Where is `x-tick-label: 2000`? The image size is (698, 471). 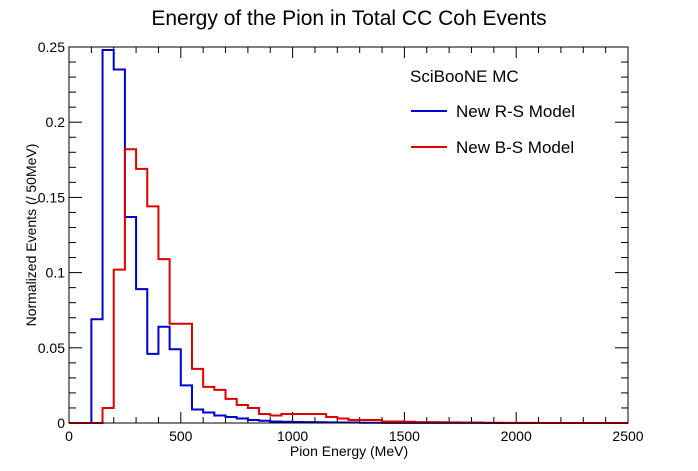
x-tick-label: 2000 is located at coordinates (516, 436).